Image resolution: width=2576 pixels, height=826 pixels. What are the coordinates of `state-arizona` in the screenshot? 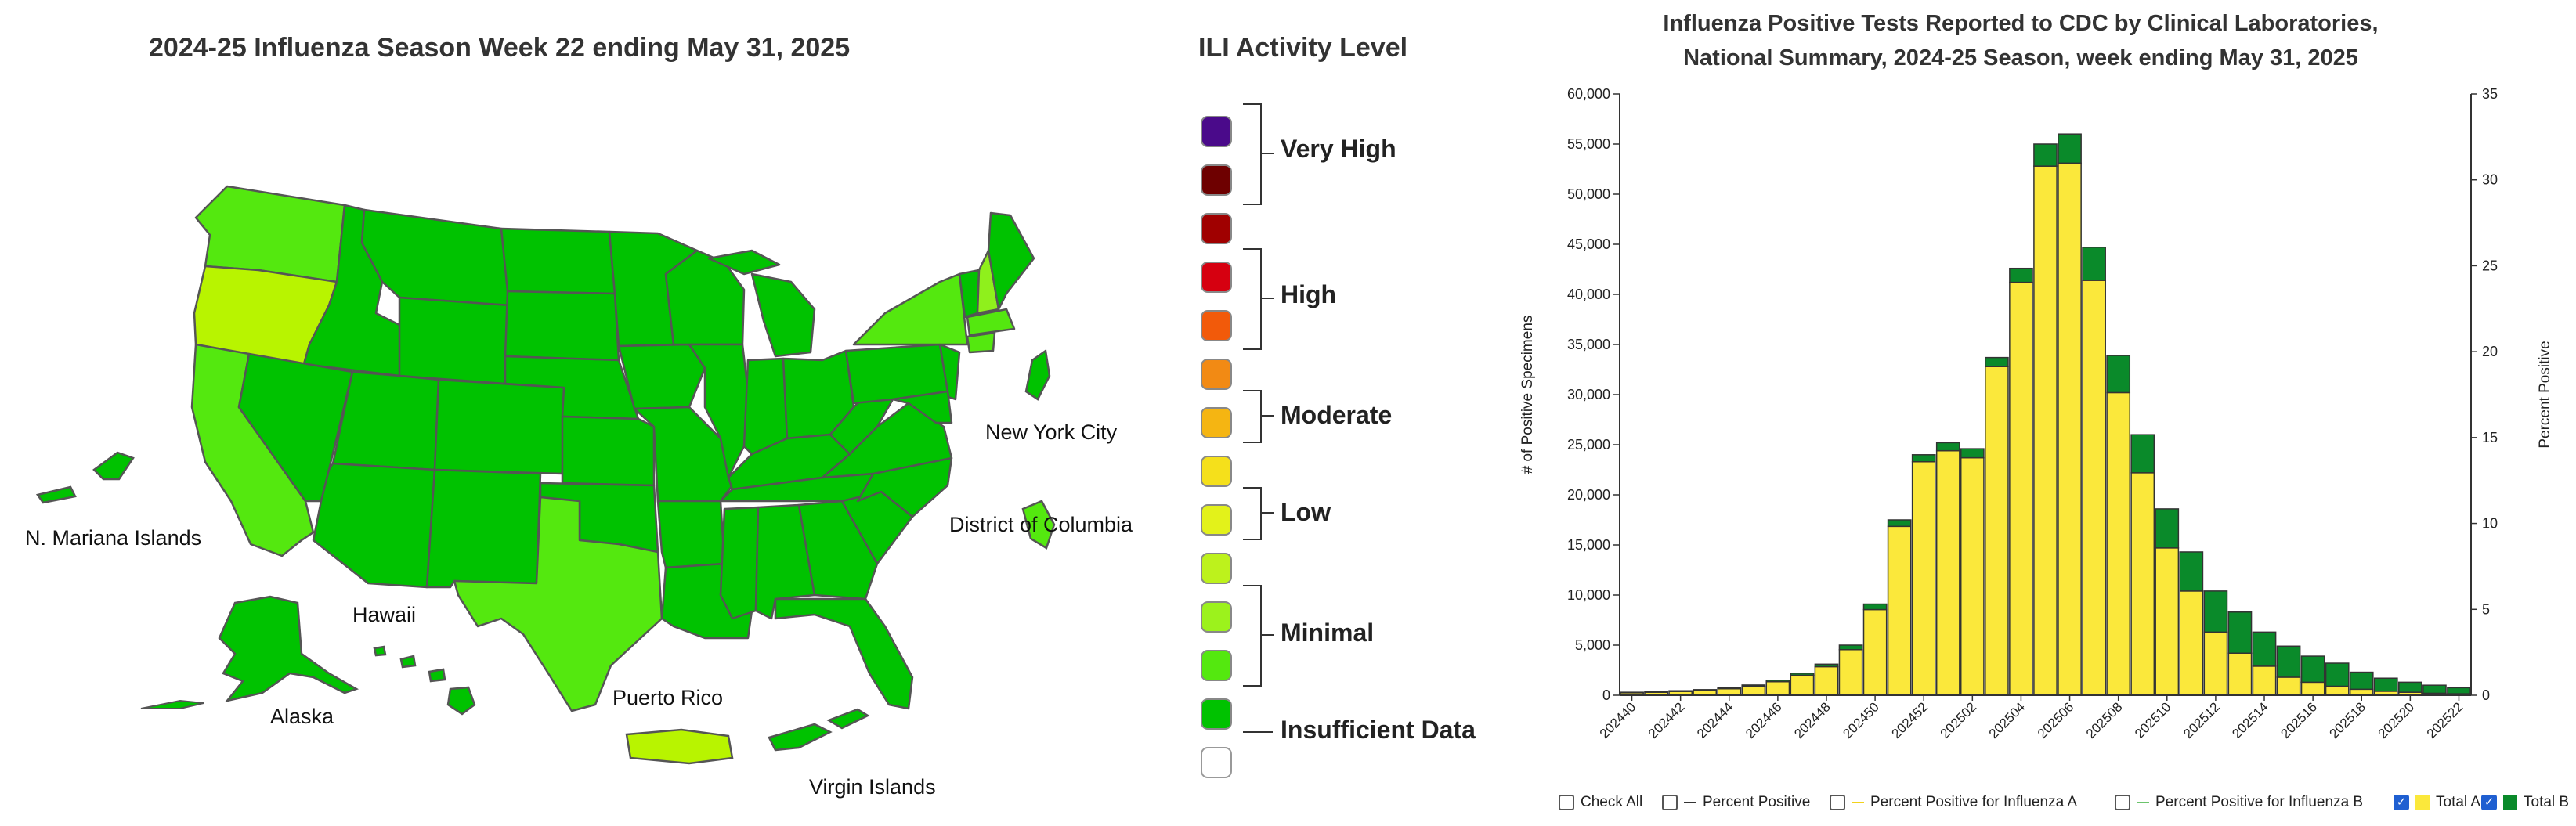 It's located at (374, 525).